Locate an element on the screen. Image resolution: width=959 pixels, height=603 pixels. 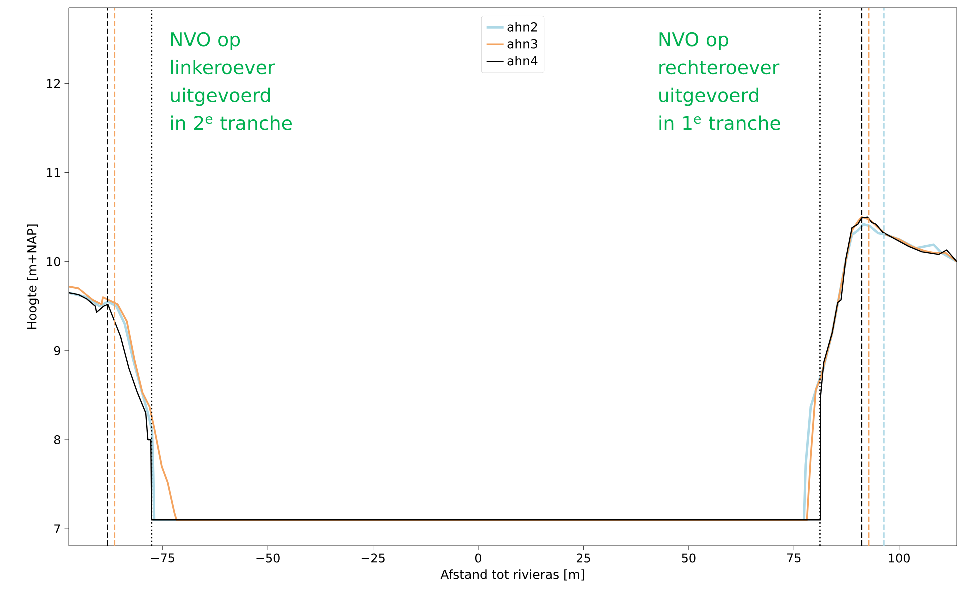
x-tick-label: 50 is located at coordinates (689, 558).